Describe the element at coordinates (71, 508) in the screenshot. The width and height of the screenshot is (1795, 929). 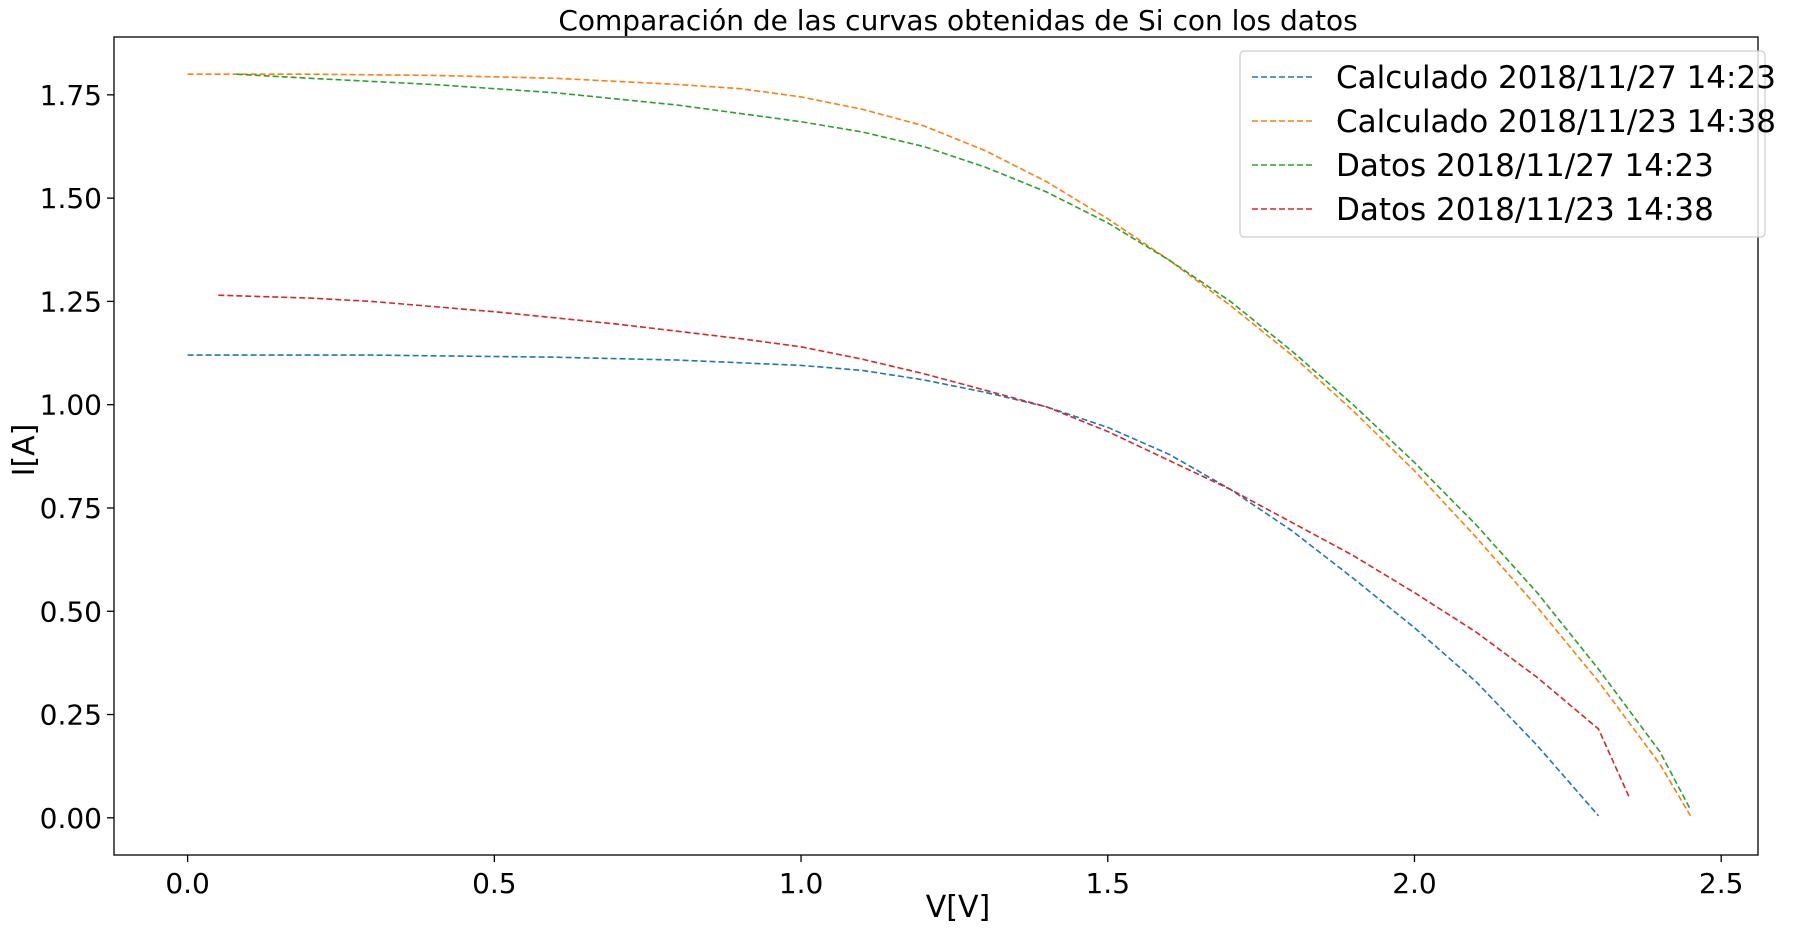
I see `y-tick-label: 0.75` at that location.